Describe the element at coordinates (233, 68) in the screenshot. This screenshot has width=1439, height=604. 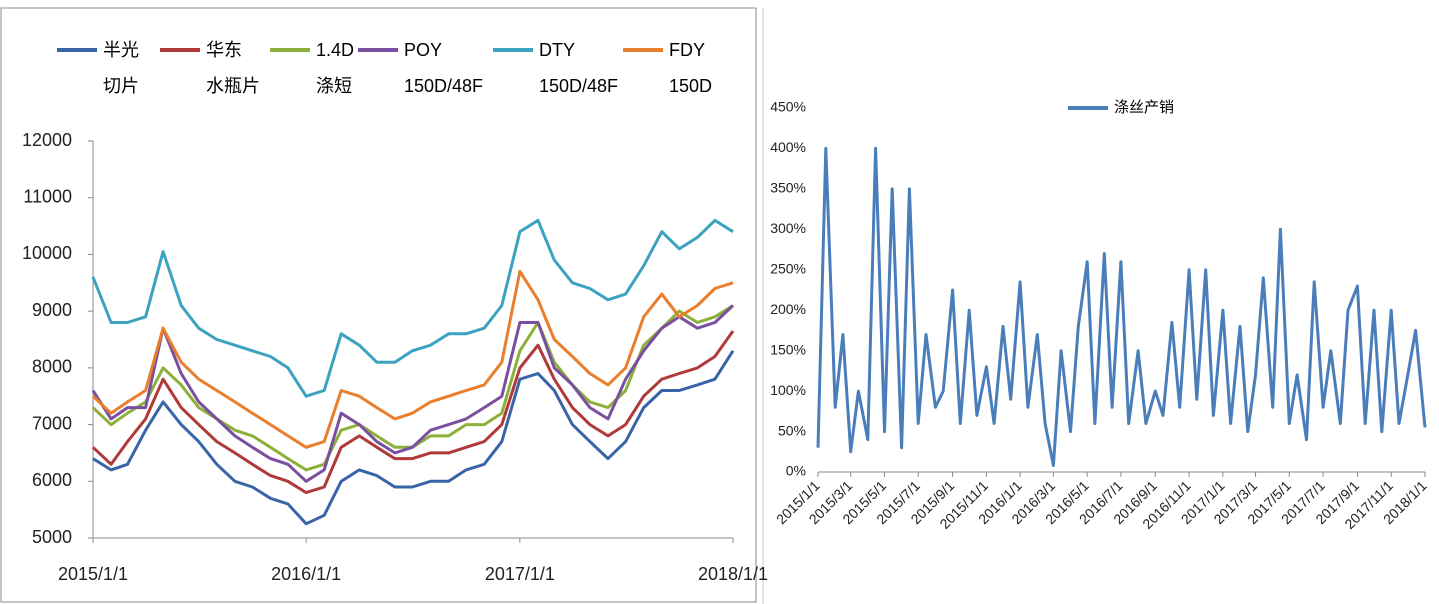
I see `legend-label: 华东 水瓶片` at that location.